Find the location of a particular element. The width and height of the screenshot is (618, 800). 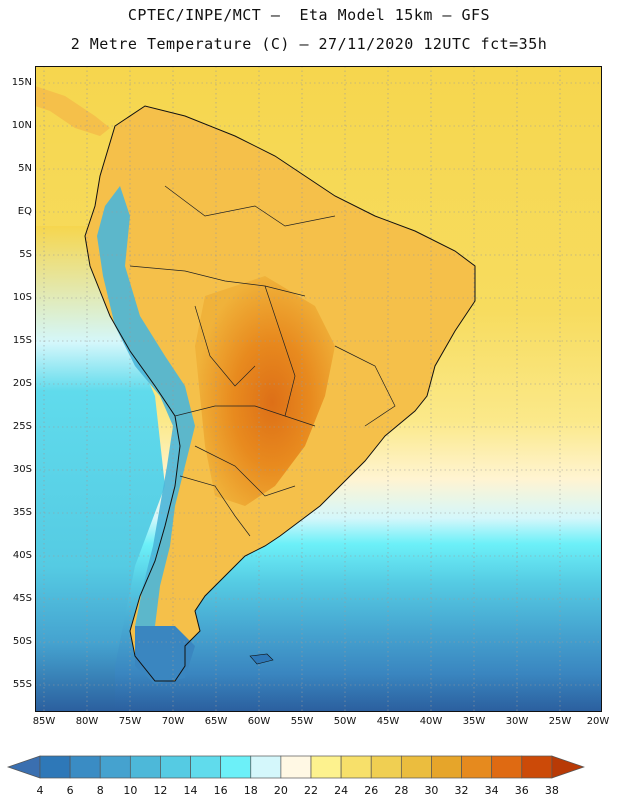

colorbar-right-arrow is located at coordinates (568, 767).